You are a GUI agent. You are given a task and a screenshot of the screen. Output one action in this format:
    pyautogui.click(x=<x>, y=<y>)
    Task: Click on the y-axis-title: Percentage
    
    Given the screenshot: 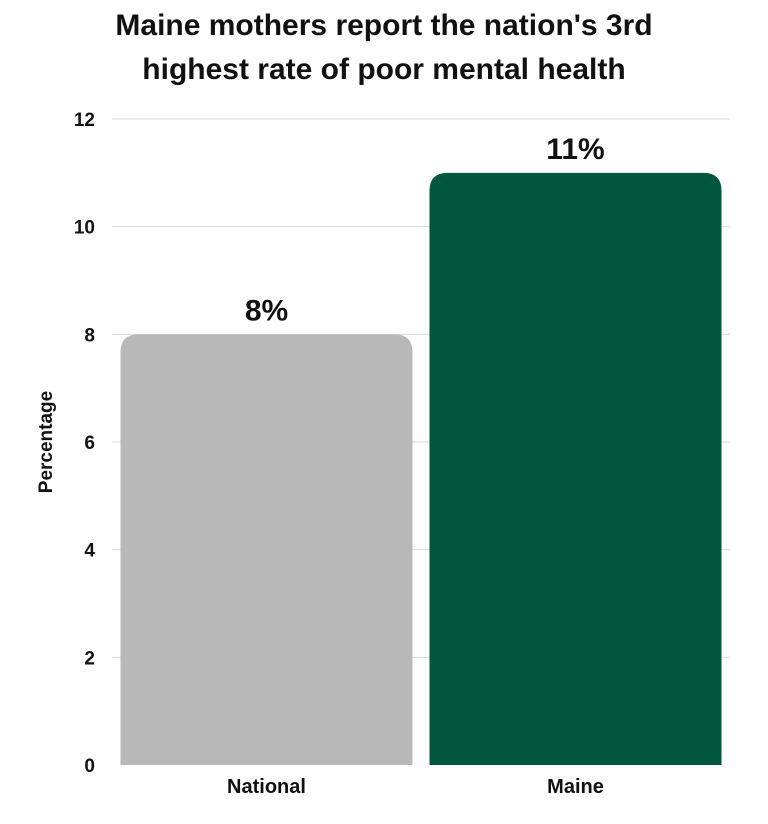 What is the action you would take?
    pyautogui.click(x=46, y=442)
    